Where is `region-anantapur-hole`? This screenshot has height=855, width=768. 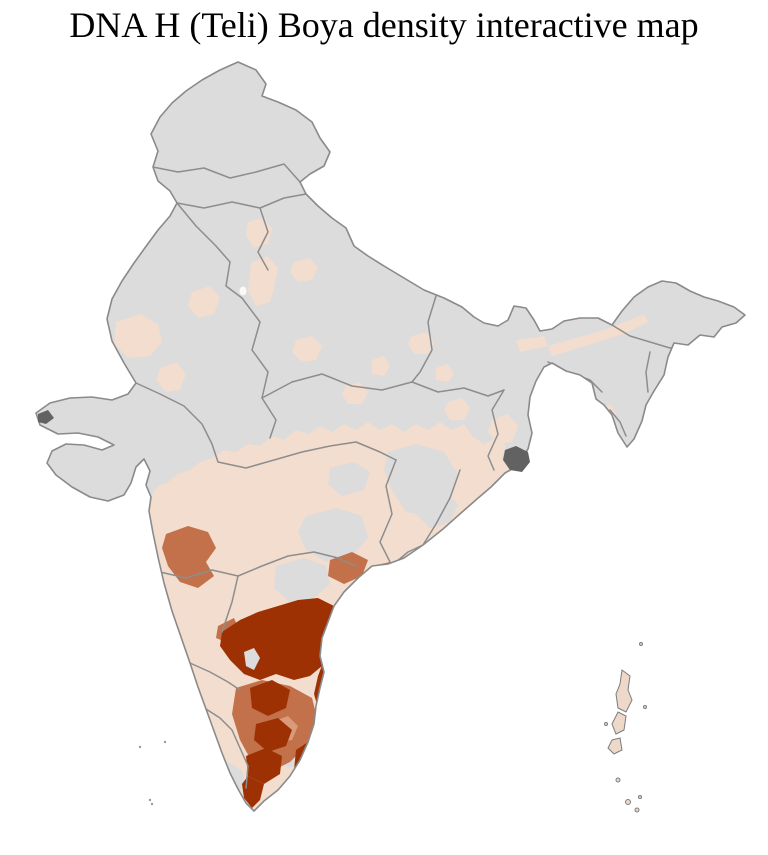 region-anantapur-hole is located at coordinates (252, 659).